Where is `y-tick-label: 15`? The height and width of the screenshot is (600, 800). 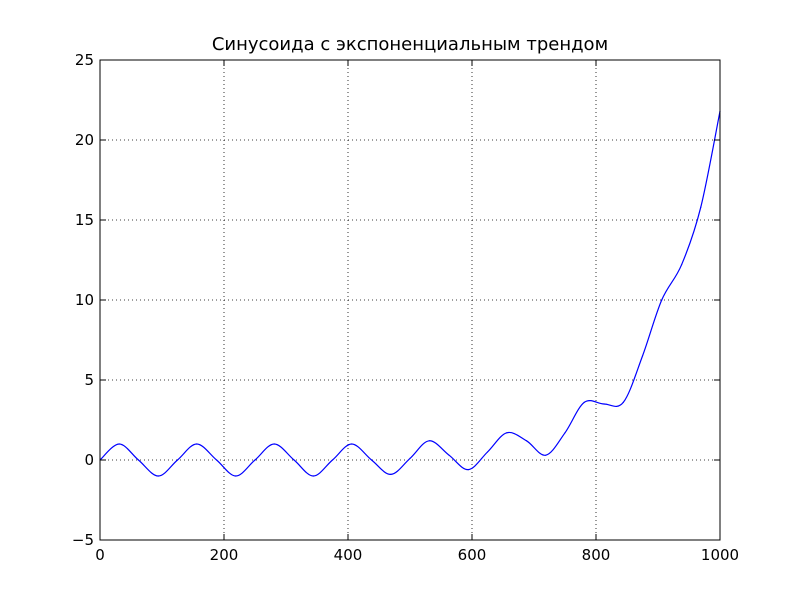
y-tick-label: 15 is located at coordinates (84, 220).